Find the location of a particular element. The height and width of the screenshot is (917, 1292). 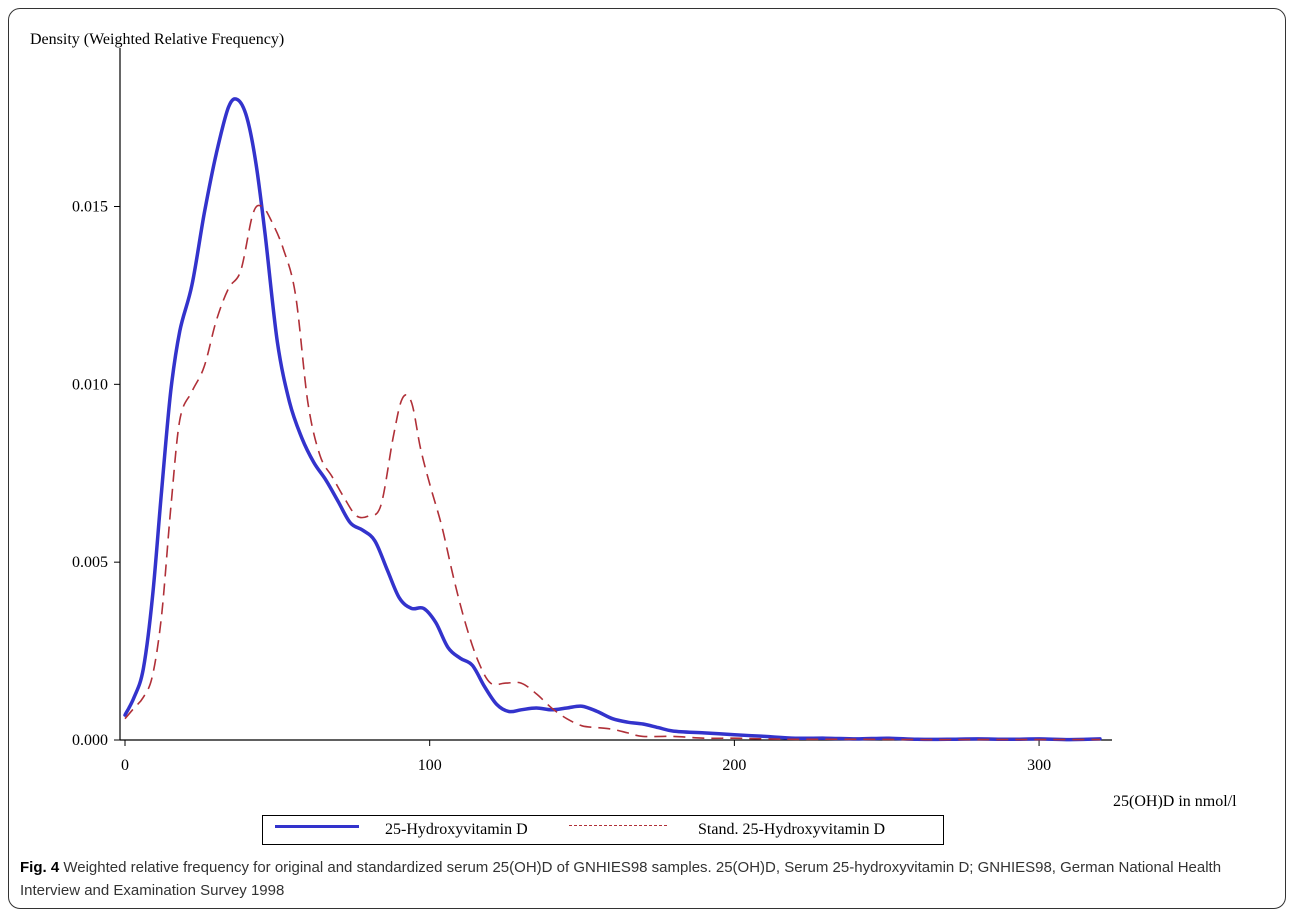

x-tick-label: 200 is located at coordinates (734, 765).